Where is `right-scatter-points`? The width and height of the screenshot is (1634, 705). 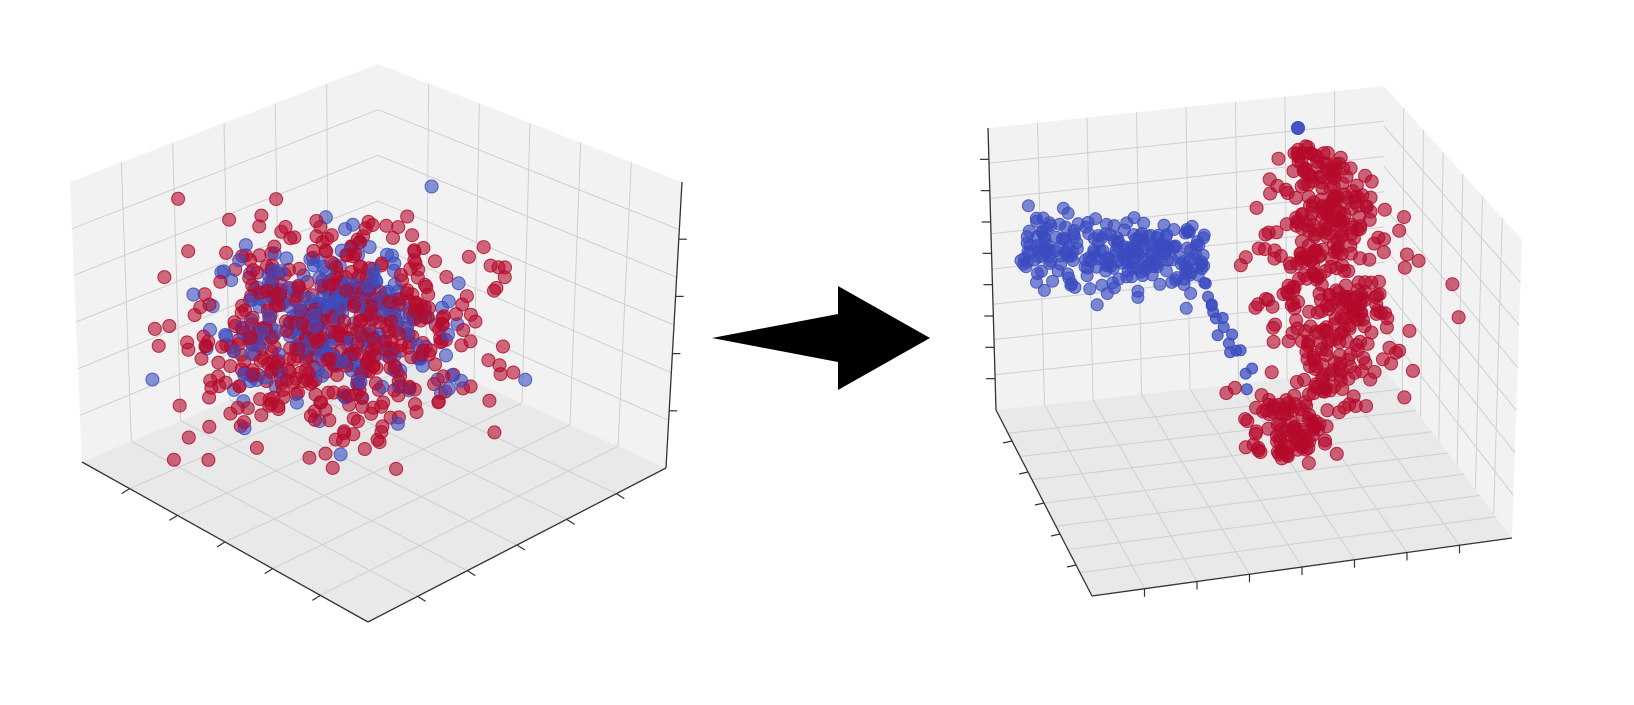 right-scatter-points is located at coordinates (1240, 296).